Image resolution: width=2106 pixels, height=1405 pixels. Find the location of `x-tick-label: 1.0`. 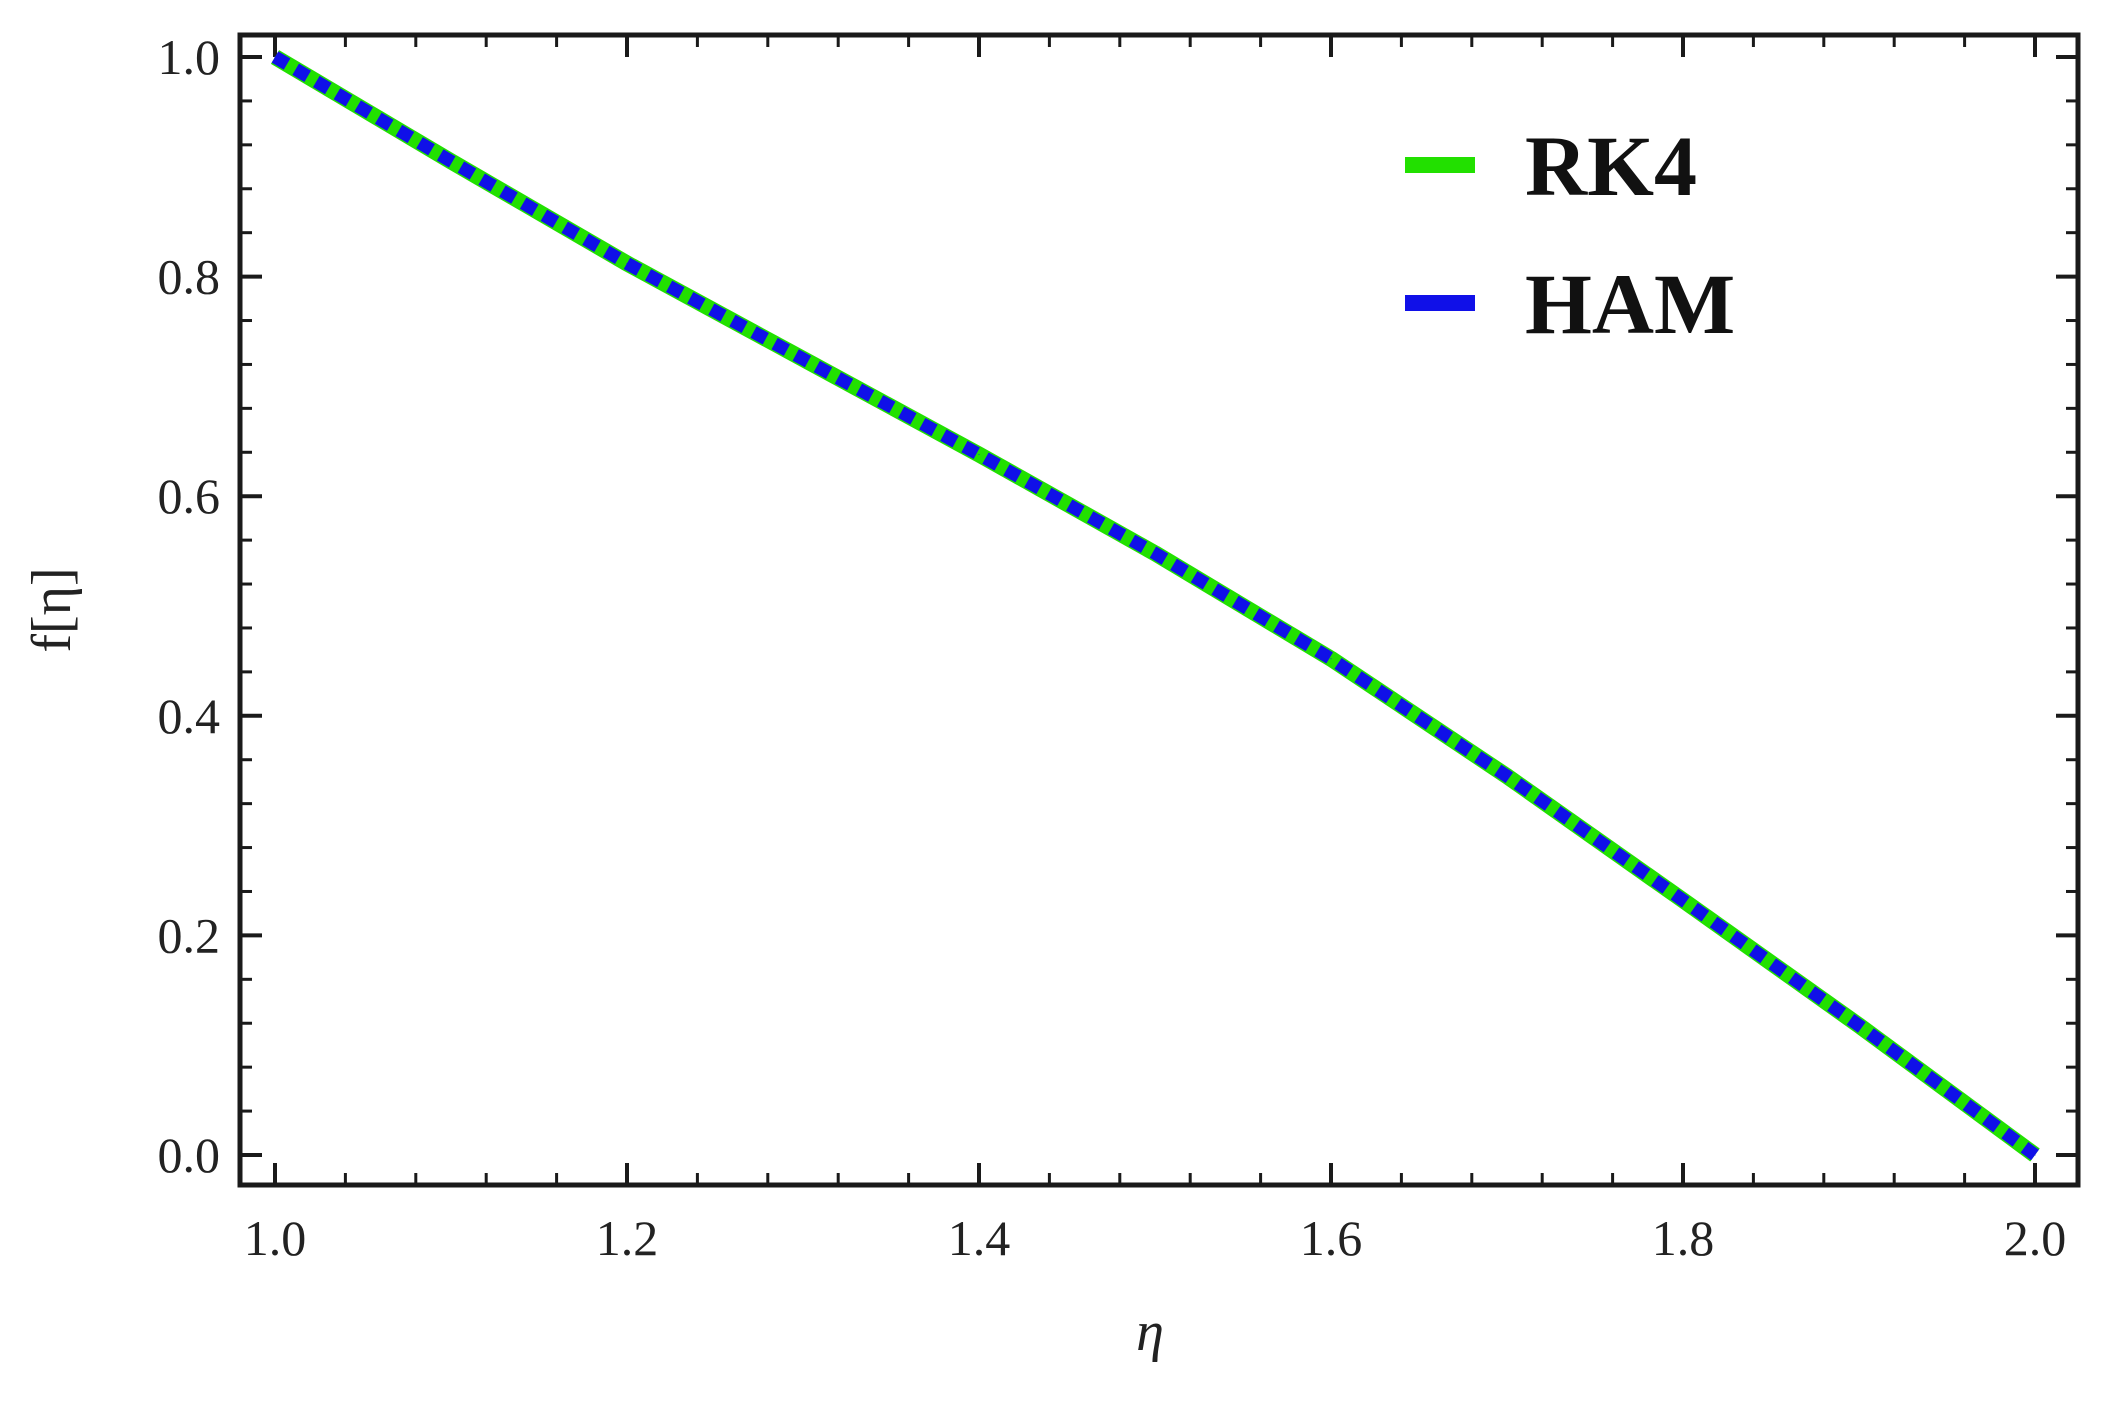

x-tick-label: 1.0 is located at coordinates (275, 1238).